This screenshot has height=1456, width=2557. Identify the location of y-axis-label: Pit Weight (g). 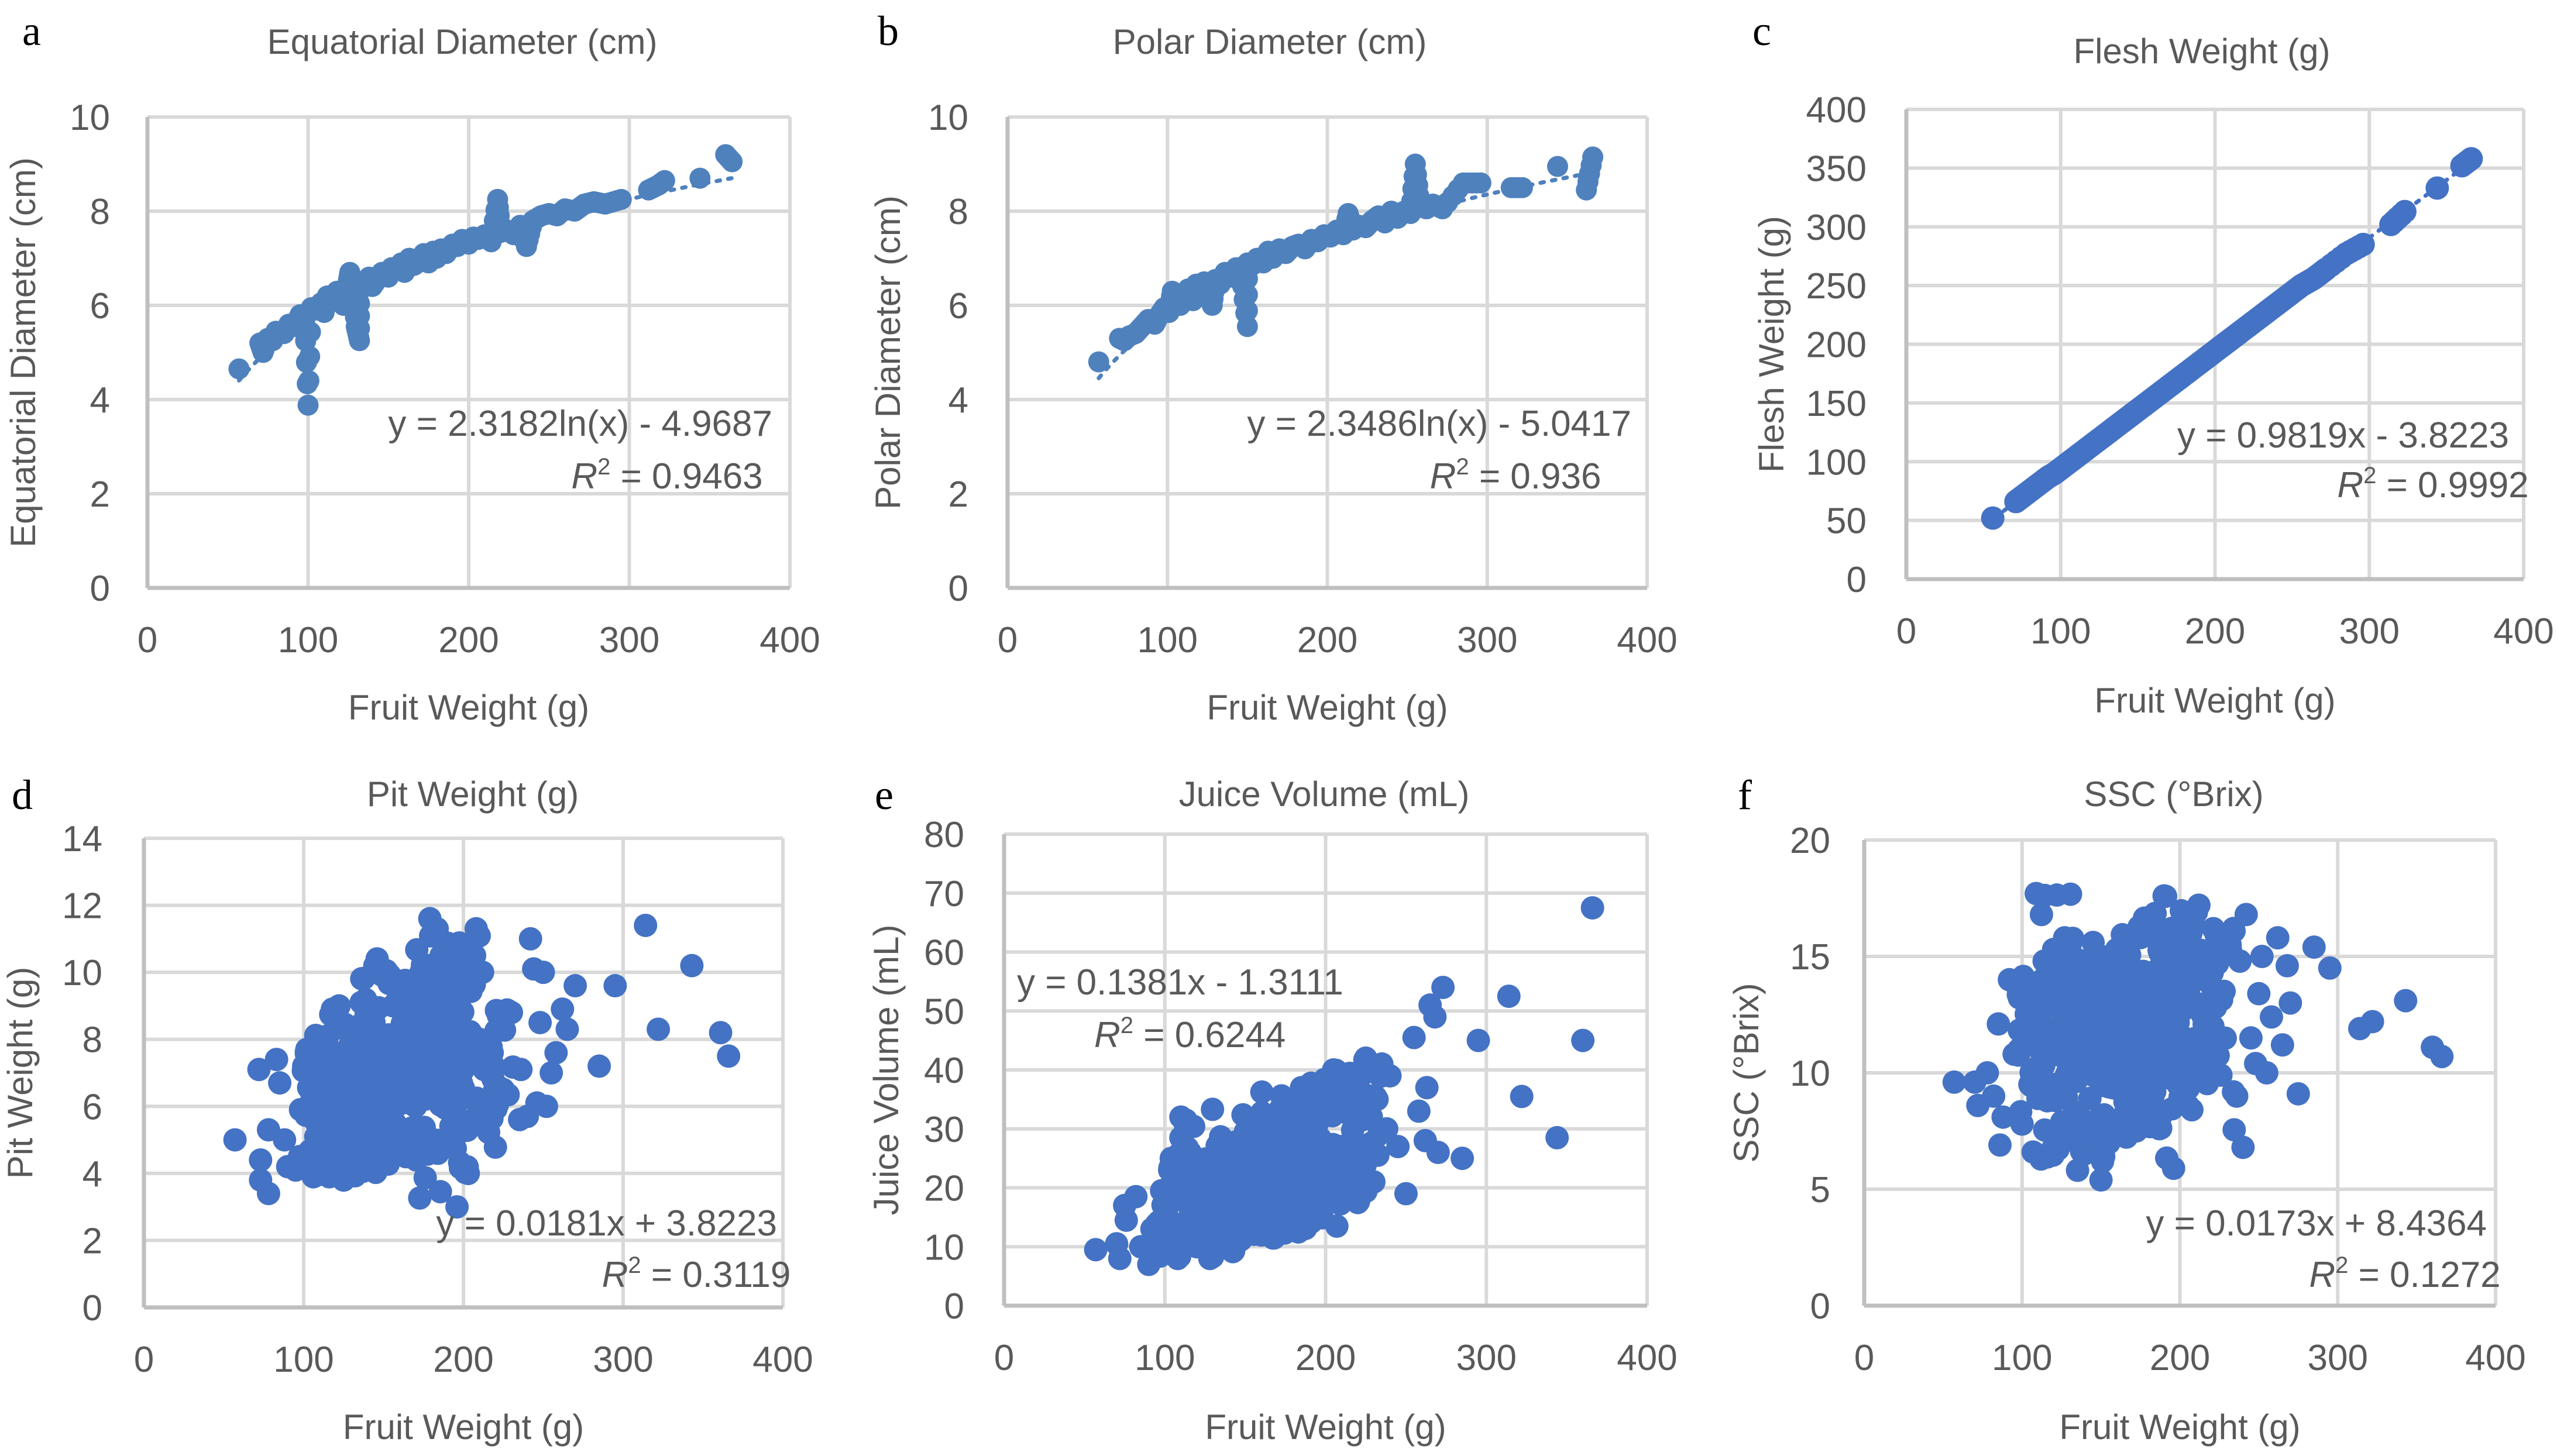
(20, 1073).